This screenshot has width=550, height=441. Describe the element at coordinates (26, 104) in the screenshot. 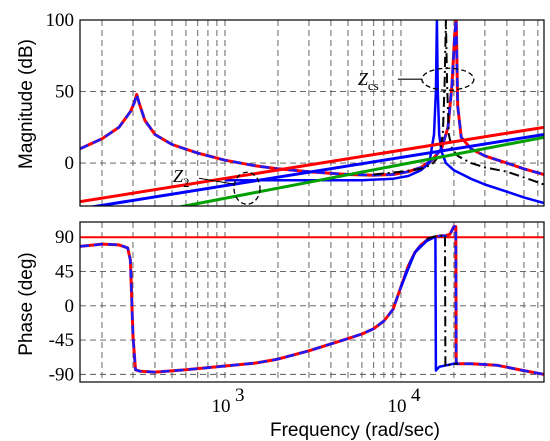

I see `magnitude-axis-label: Magnitude (dB)` at that location.